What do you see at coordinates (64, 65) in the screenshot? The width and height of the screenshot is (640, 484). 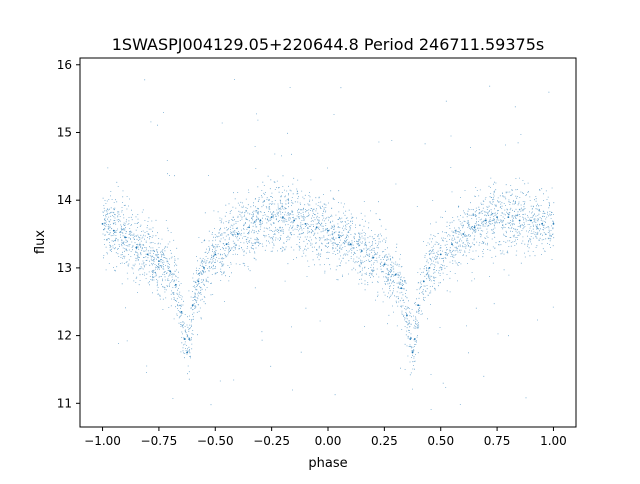 I see `y-tick-label: 16` at bounding box center [64, 65].